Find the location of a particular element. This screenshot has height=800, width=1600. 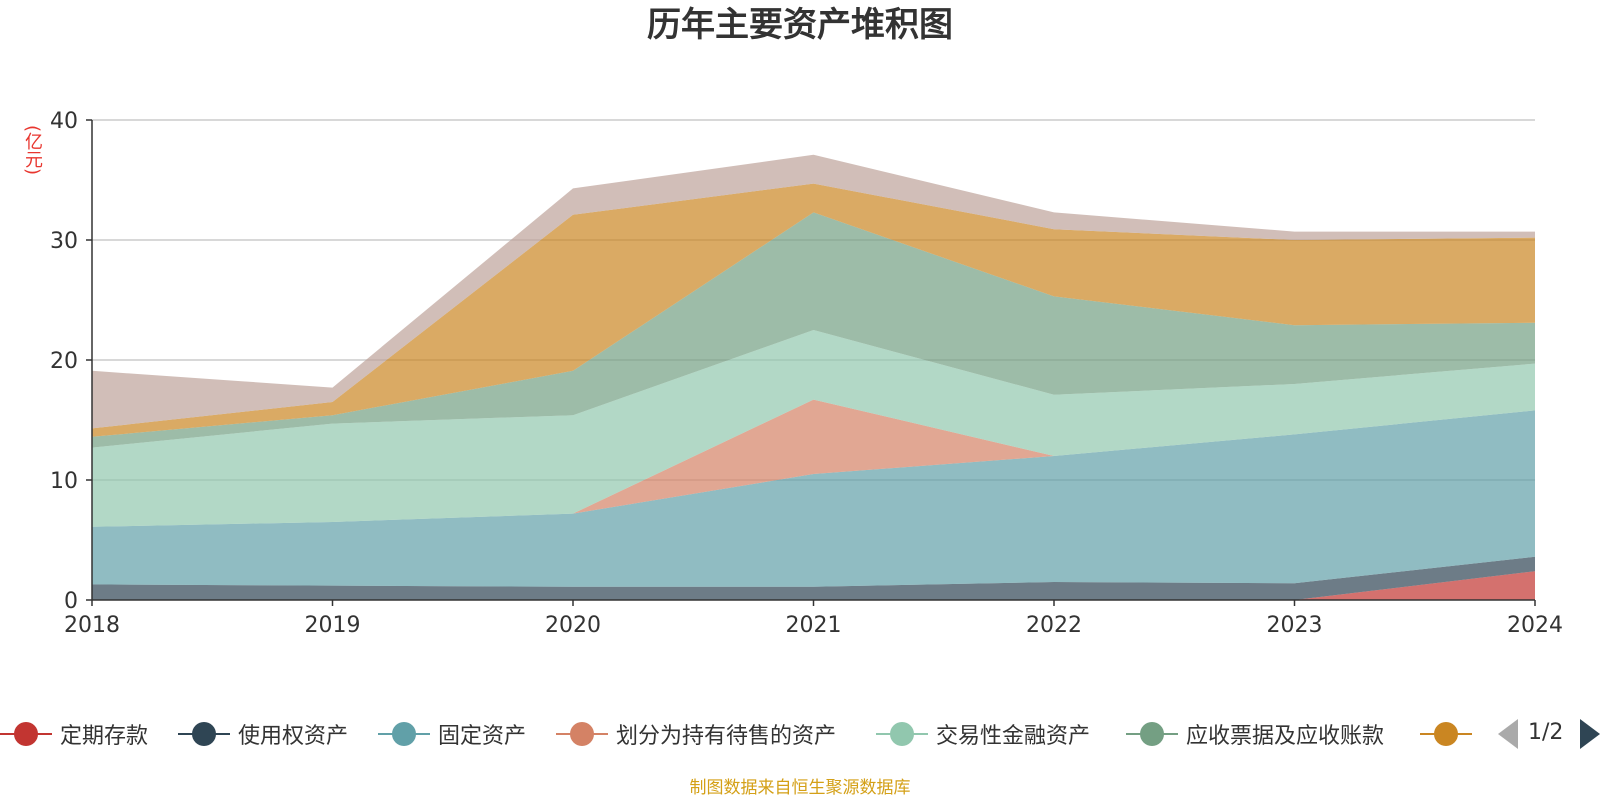

x-tick-label: 2022 is located at coordinates (1054, 625).